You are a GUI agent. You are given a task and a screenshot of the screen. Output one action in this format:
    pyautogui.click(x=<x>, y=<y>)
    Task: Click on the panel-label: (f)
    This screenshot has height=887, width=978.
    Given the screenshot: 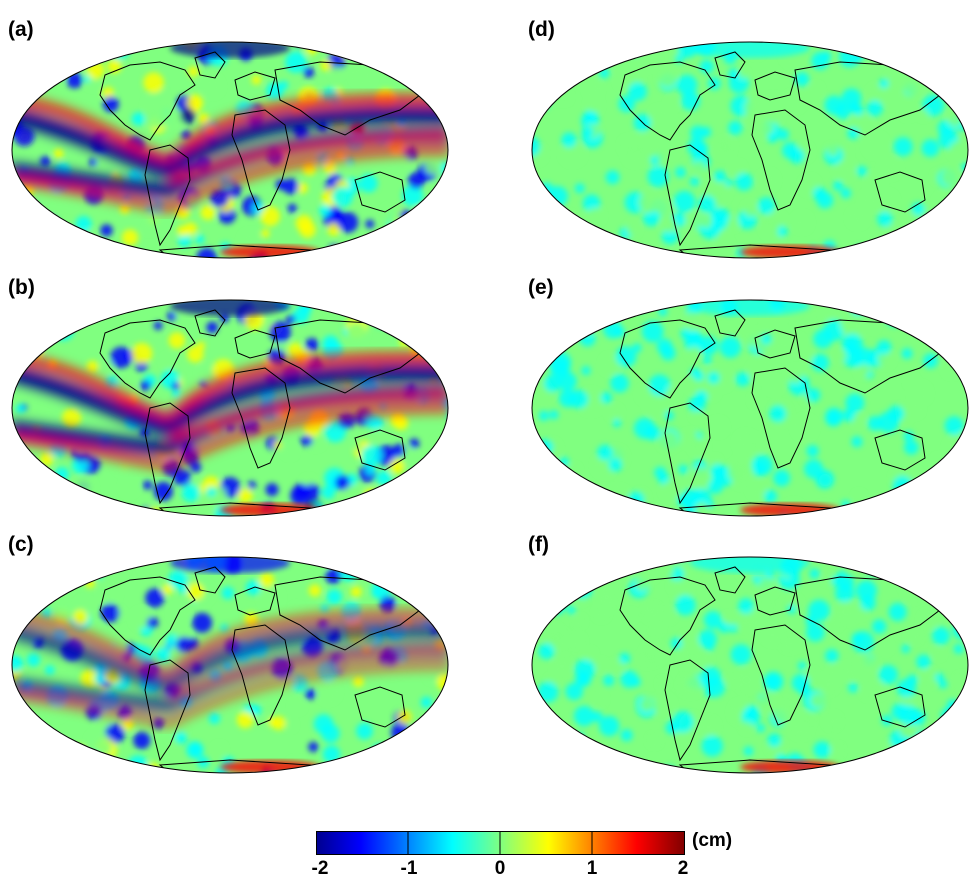 What is the action you would take?
    pyautogui.click(x=538, y=544)
    